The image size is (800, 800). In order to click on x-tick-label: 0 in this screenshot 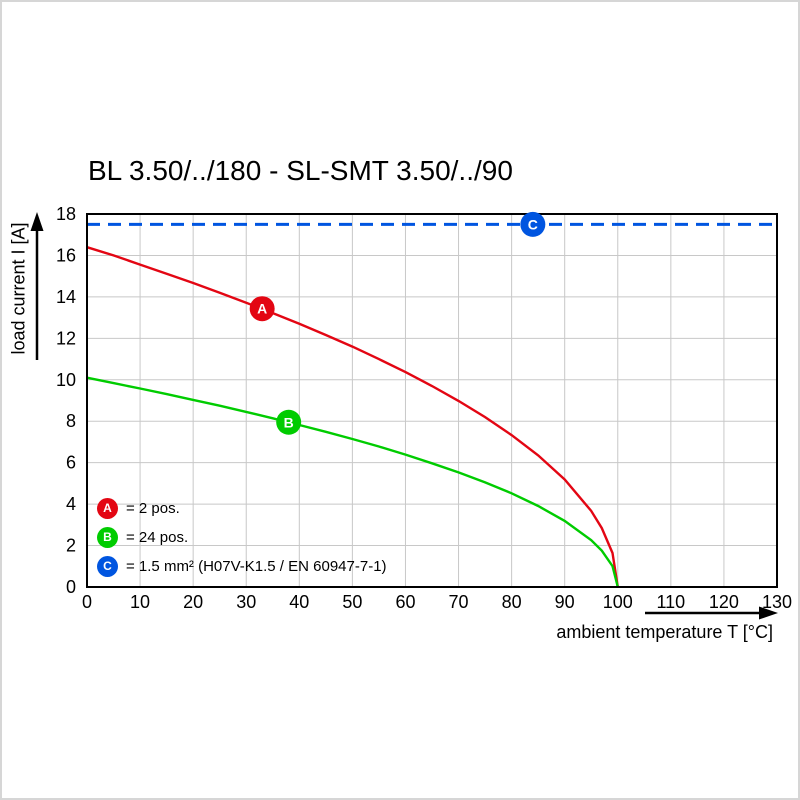, I will do `click(87, 602)`.